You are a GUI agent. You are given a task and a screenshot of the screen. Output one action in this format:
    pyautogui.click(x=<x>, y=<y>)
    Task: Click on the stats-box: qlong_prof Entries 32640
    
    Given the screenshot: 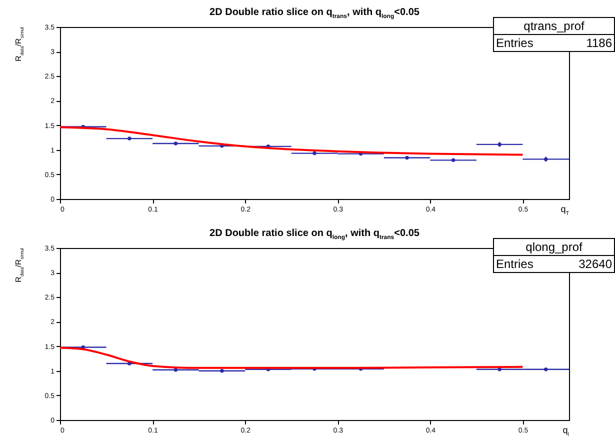 What is the action you would take?
    pyautogui.click(x=554, y=255)
    